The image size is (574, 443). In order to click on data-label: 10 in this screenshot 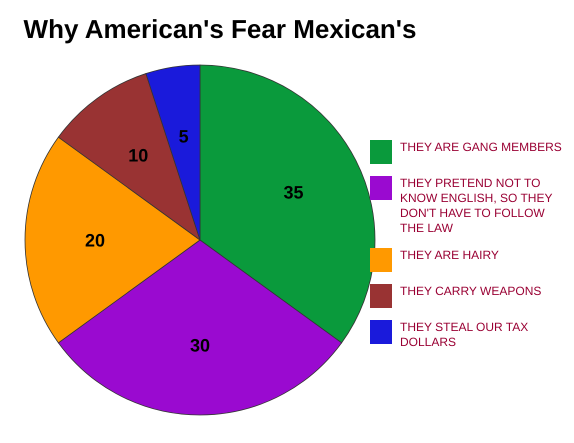, I will do `click(138, 155)`.